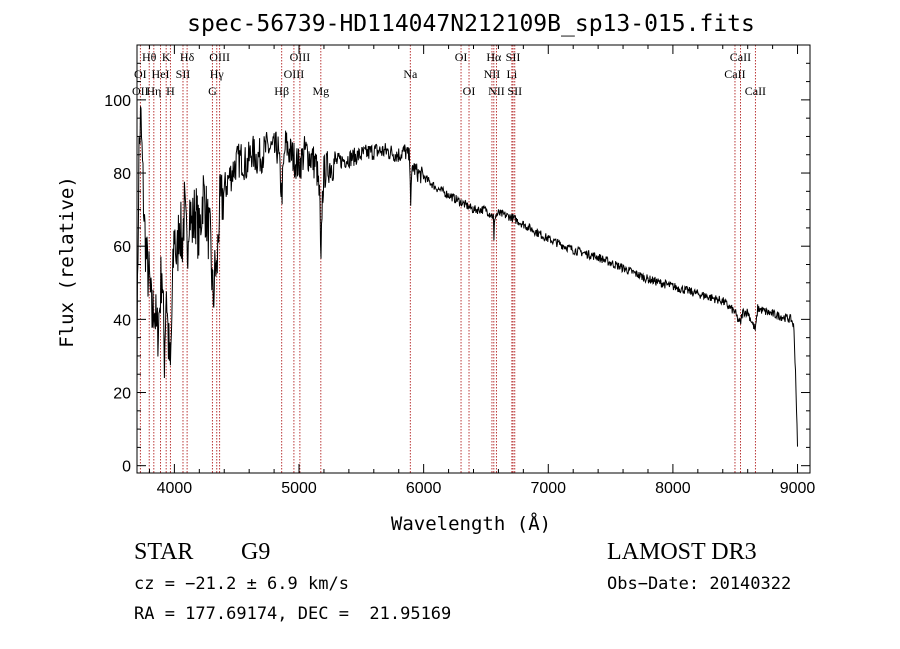 This screenshot has width=900, height=649. Describe the element at coordinates (140, 74) in the screenshot. I see `line-label-2: OI` at that location.